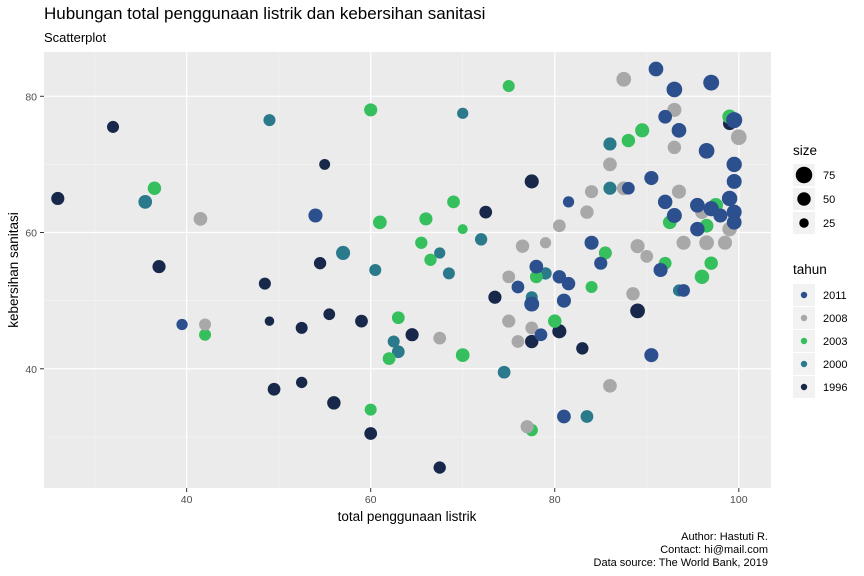 The image size is (864, 576). What do you see at coordinates (829, 176) in the screenshot?
I see `size-legend-label: 75` at bounding box center [829, 176].